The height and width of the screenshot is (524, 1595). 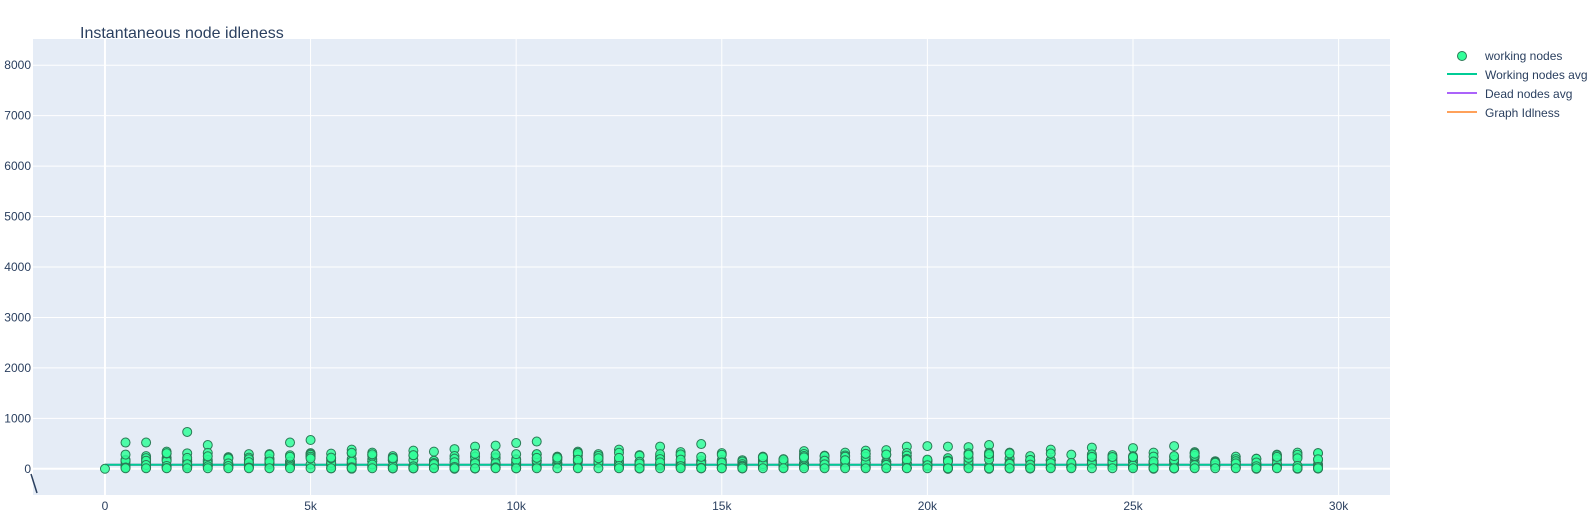 I want to click on y-tick-label: 1000, so click(x=17, y=418).